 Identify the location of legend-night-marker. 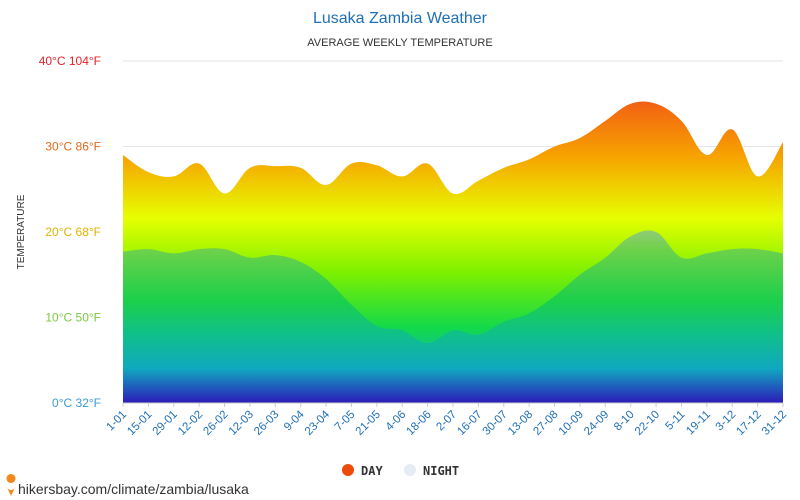
(410, 470).